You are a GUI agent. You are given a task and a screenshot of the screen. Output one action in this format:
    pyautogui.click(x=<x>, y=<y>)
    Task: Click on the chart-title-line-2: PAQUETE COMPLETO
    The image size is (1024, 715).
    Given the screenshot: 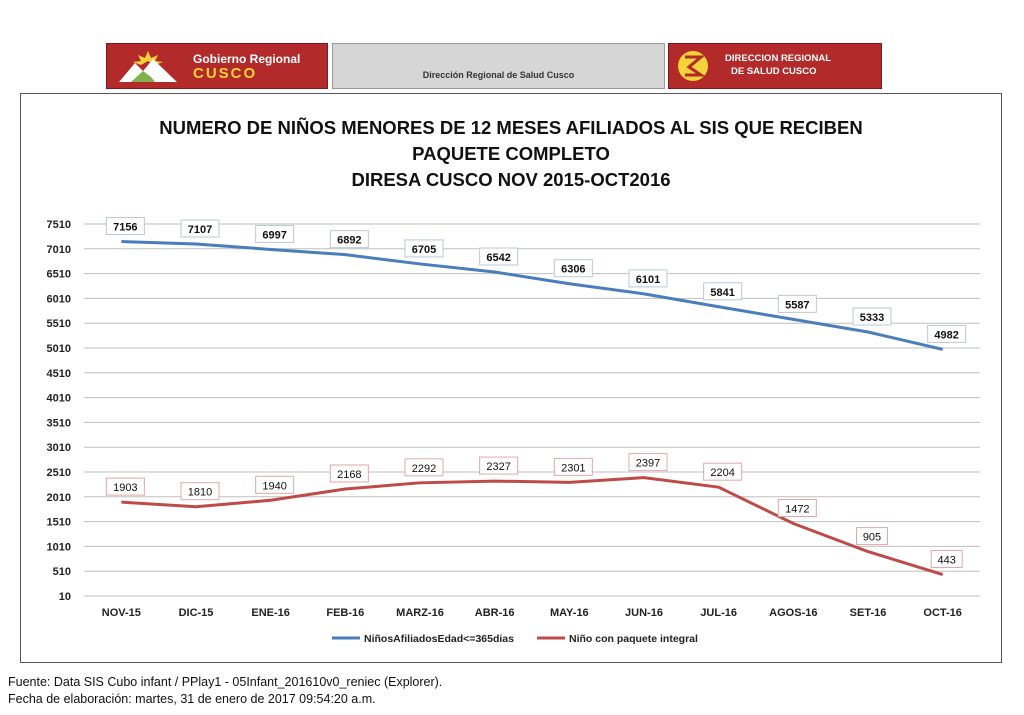 What is the action you would take?
    pyautogui.click(x=511, y=153)
    